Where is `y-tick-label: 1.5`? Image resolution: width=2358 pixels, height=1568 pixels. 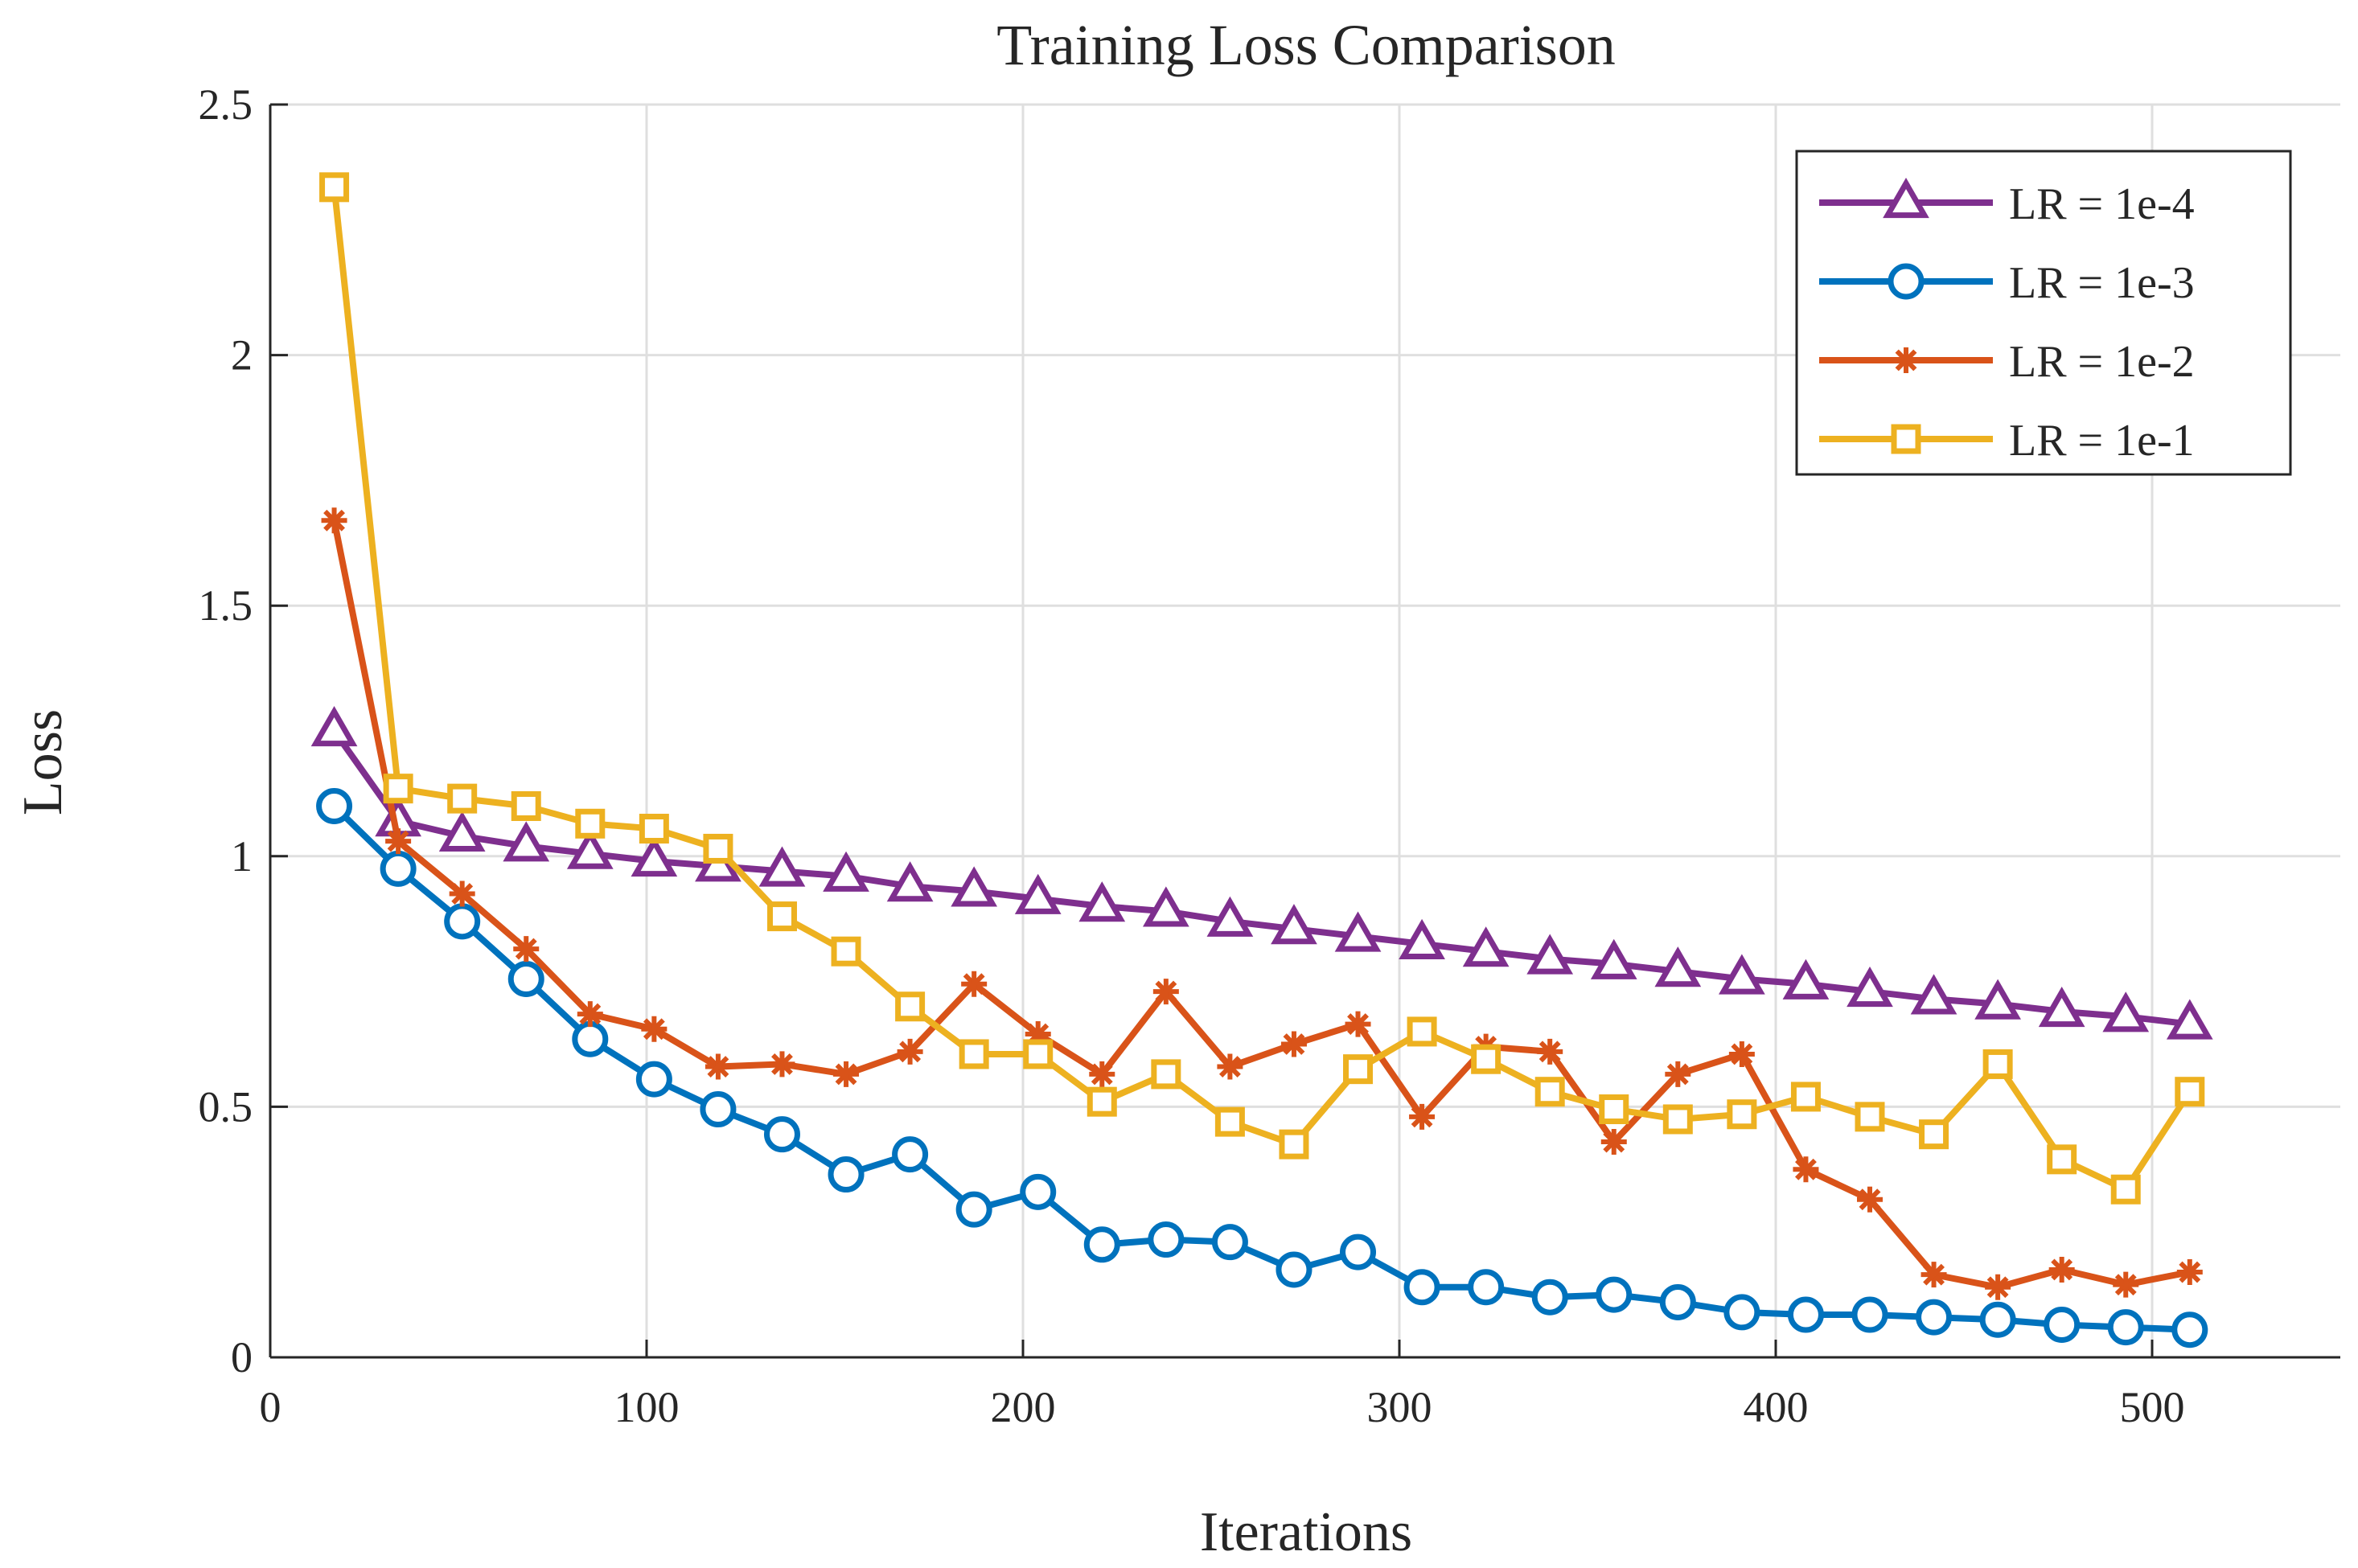 y-tick-label: 1.5 is located at coordinates (226, 605).